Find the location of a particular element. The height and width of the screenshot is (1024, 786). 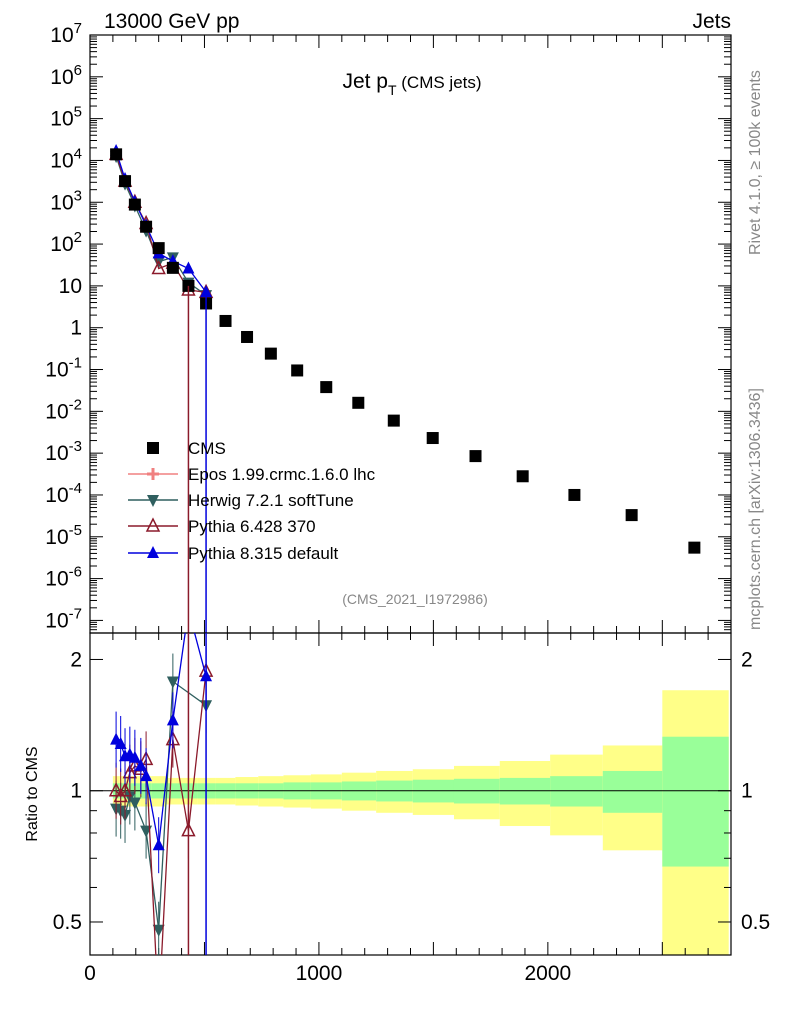

x-tick-label: 0 is located at coordinates (90, 973).